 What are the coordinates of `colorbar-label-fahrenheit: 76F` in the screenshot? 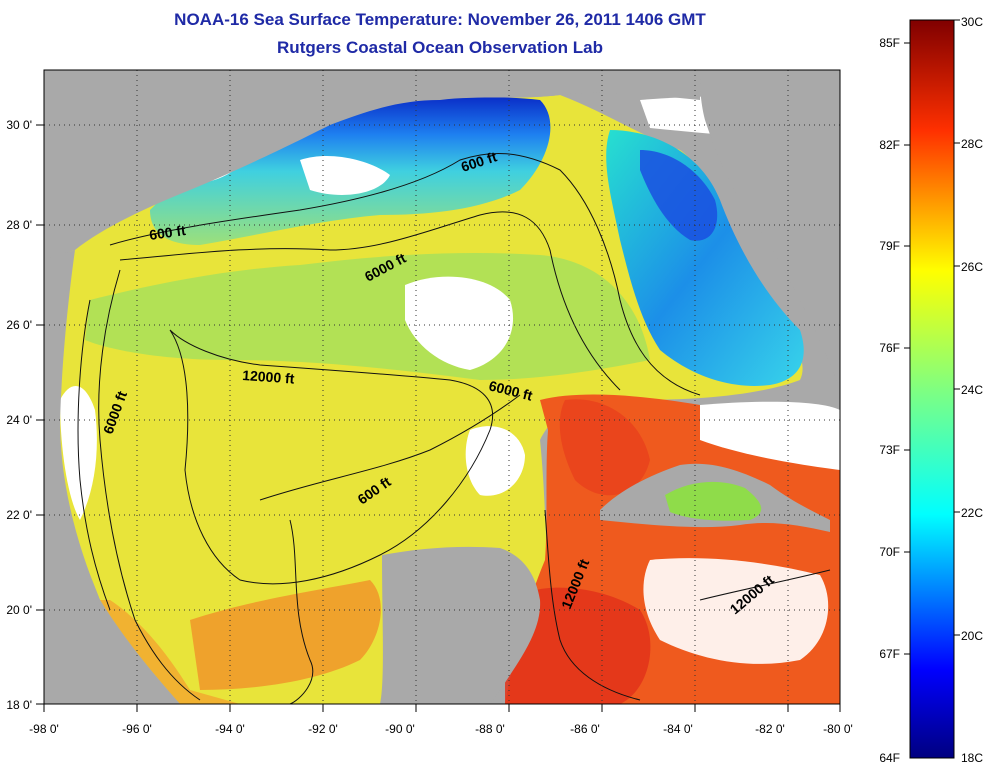 It's located at (889, 348).